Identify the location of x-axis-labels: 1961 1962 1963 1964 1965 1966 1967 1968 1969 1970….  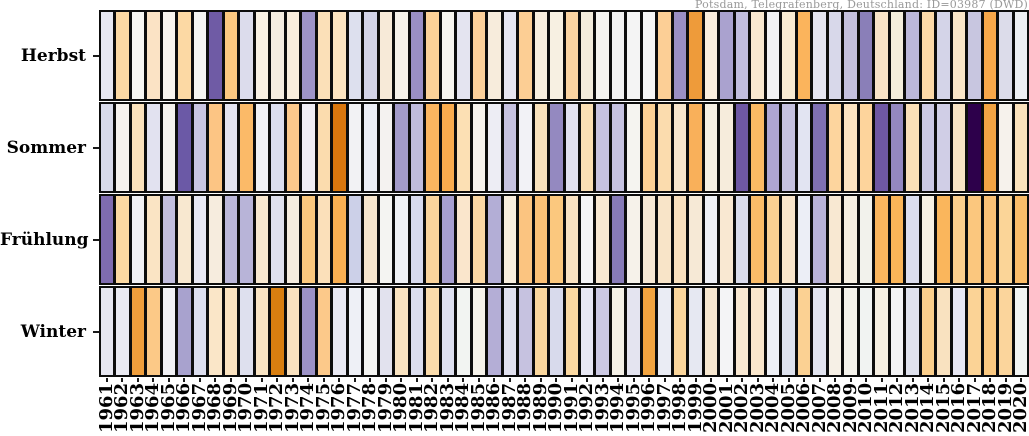
(562, 409).